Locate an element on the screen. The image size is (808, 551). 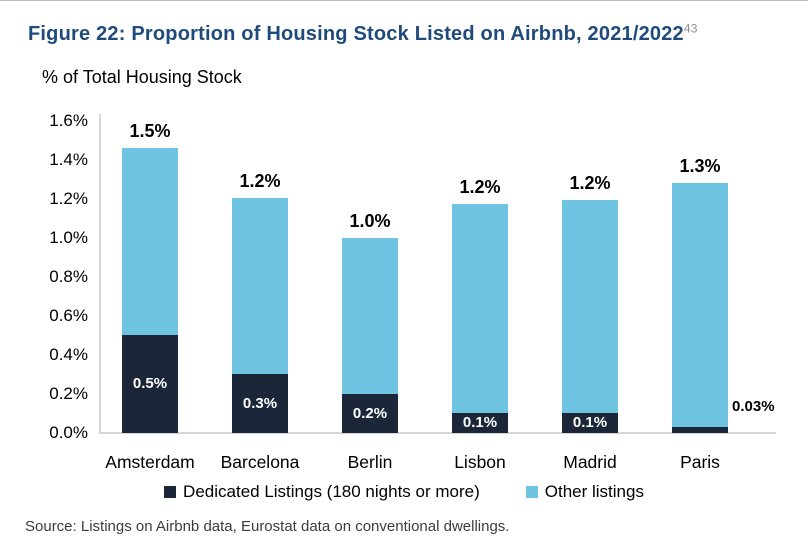
bar-total-label-amsterdam: 1.5% is located at coordinates (150, 131).